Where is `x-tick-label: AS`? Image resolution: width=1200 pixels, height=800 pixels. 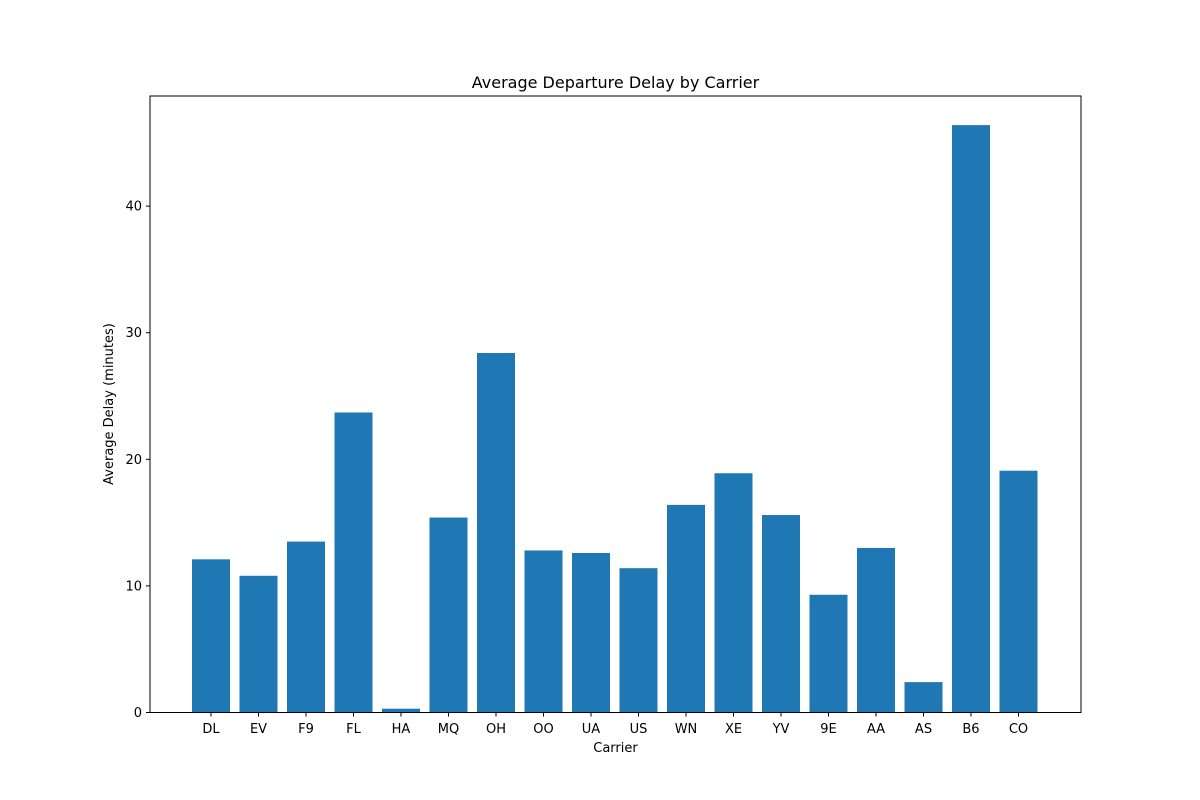
x-tick-label: AS is located at coordinates (923, 729).